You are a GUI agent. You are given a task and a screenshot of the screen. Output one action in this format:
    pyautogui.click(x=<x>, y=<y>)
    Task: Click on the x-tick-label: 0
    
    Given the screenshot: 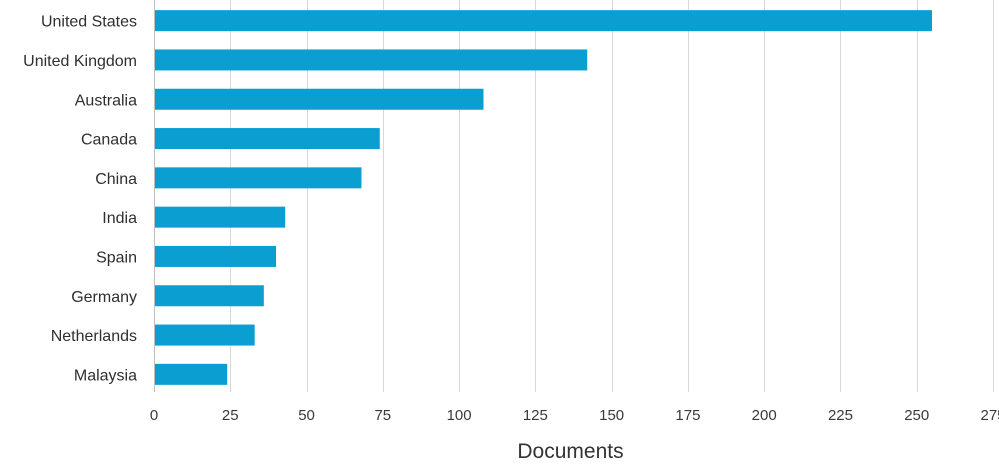 What is the action you would take?
    pyautogui.click(x=154, y=415)
    